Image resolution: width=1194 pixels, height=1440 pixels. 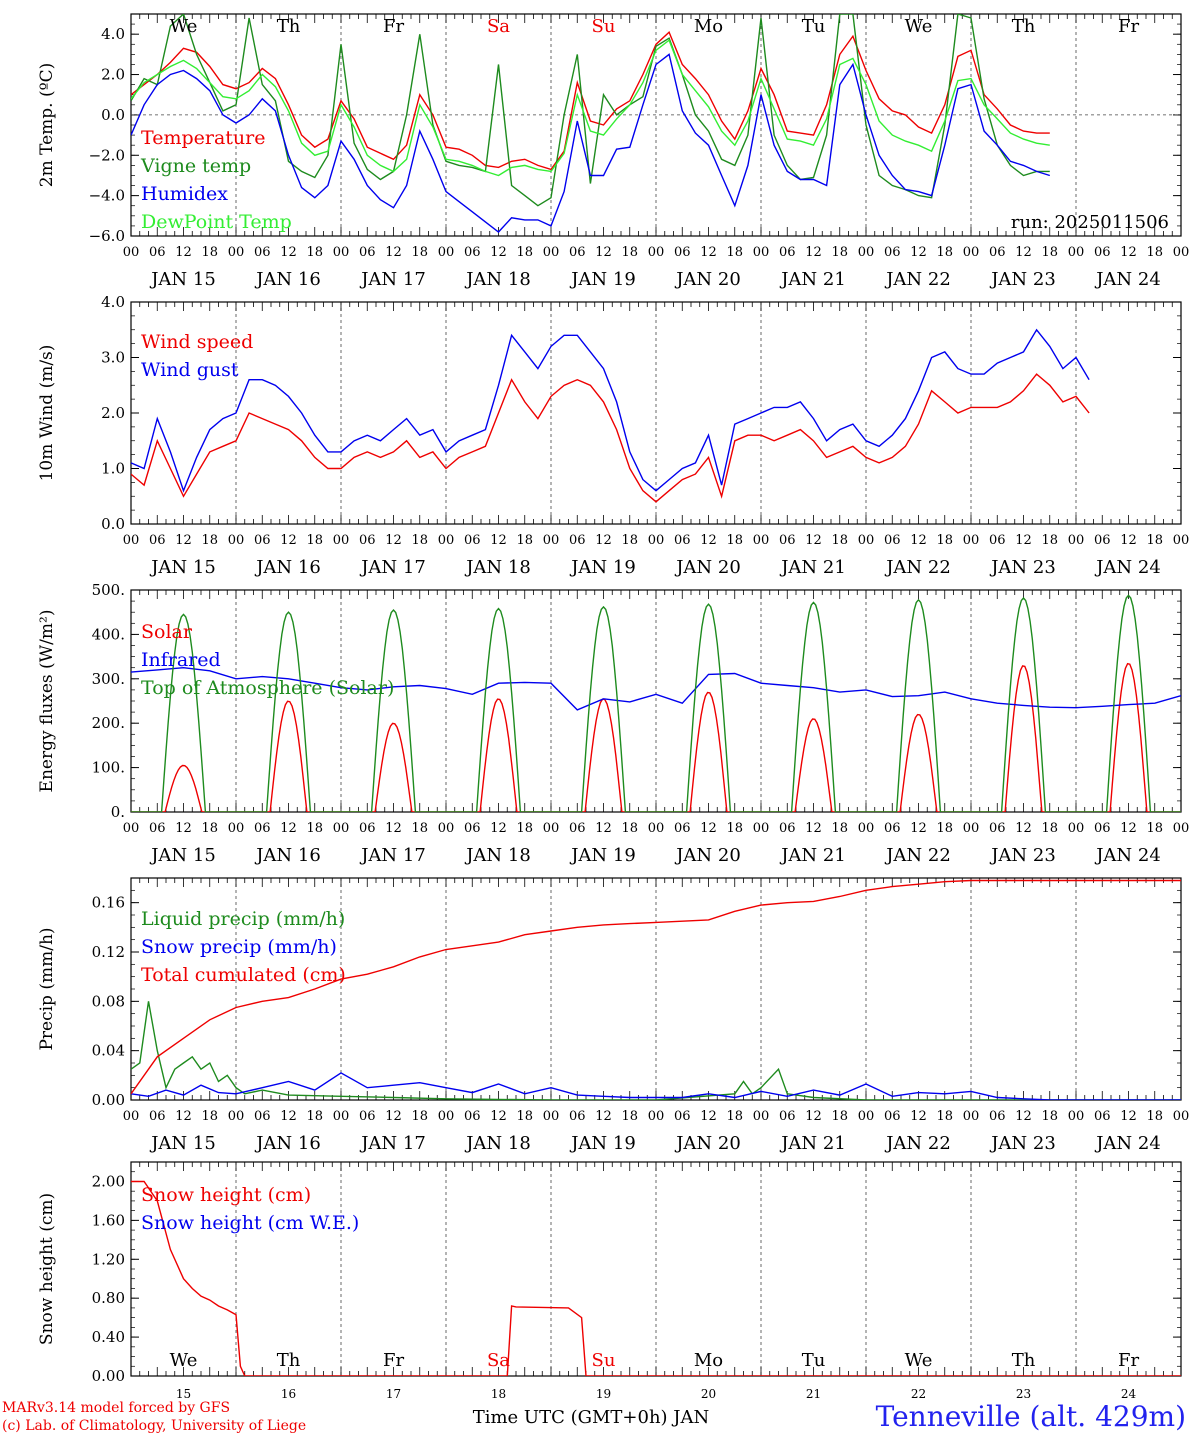 I want to click on day-number-label: 22, so click(x=918, y=1394).